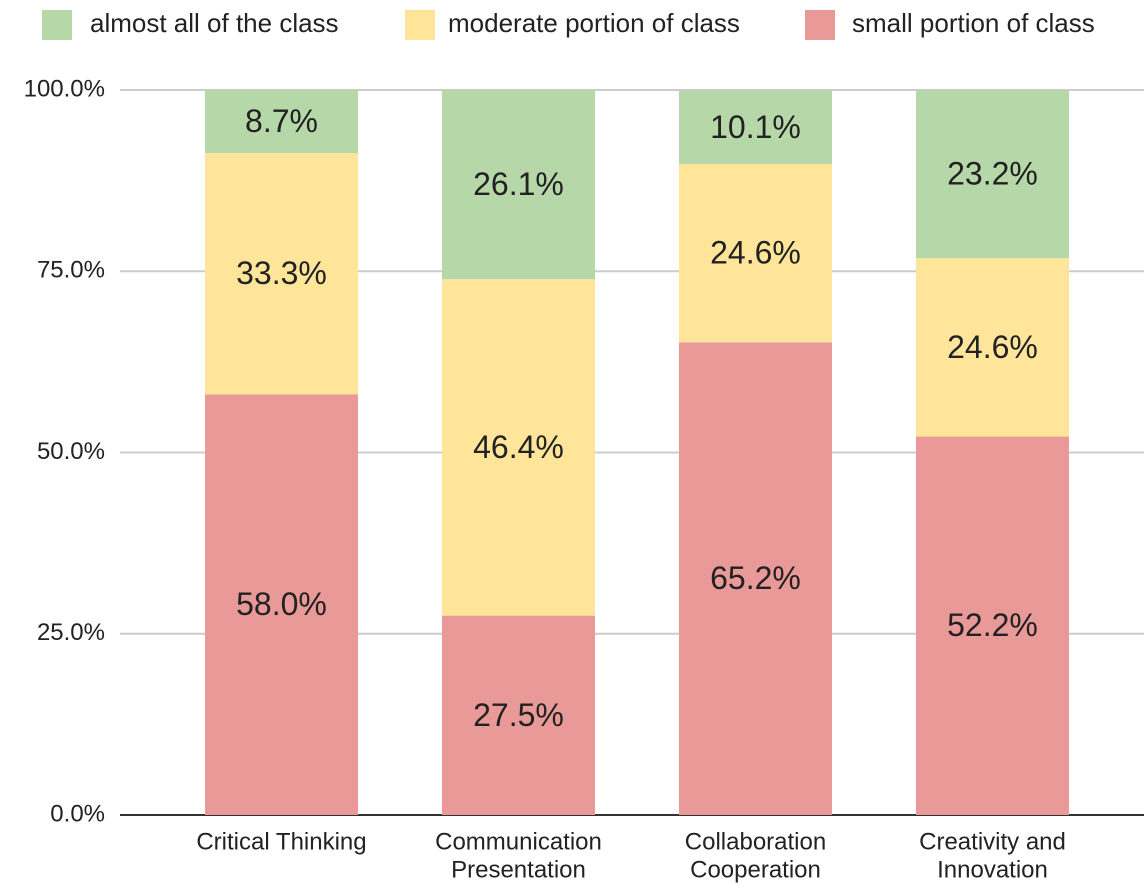 Image resolution: width=1144 pixels, height=885 pixels. I want to click on data-label: 46.4%, so click(518, 447).